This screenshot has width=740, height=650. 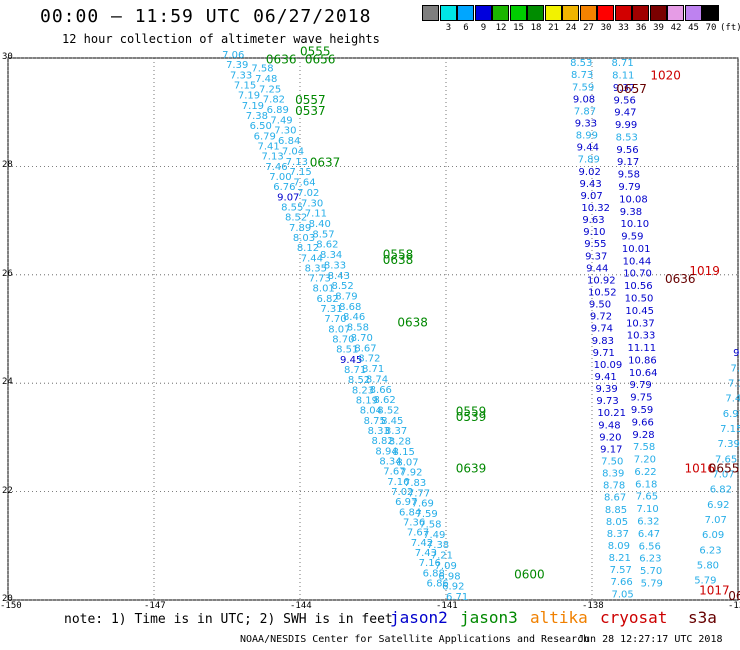 I want to click on pass-time-label: 1016, so click(x=699, y=469).